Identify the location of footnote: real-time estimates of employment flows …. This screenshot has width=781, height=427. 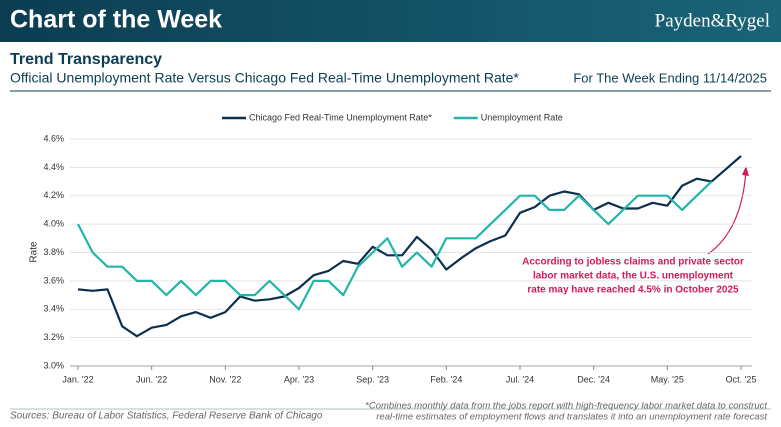
(571, 417).